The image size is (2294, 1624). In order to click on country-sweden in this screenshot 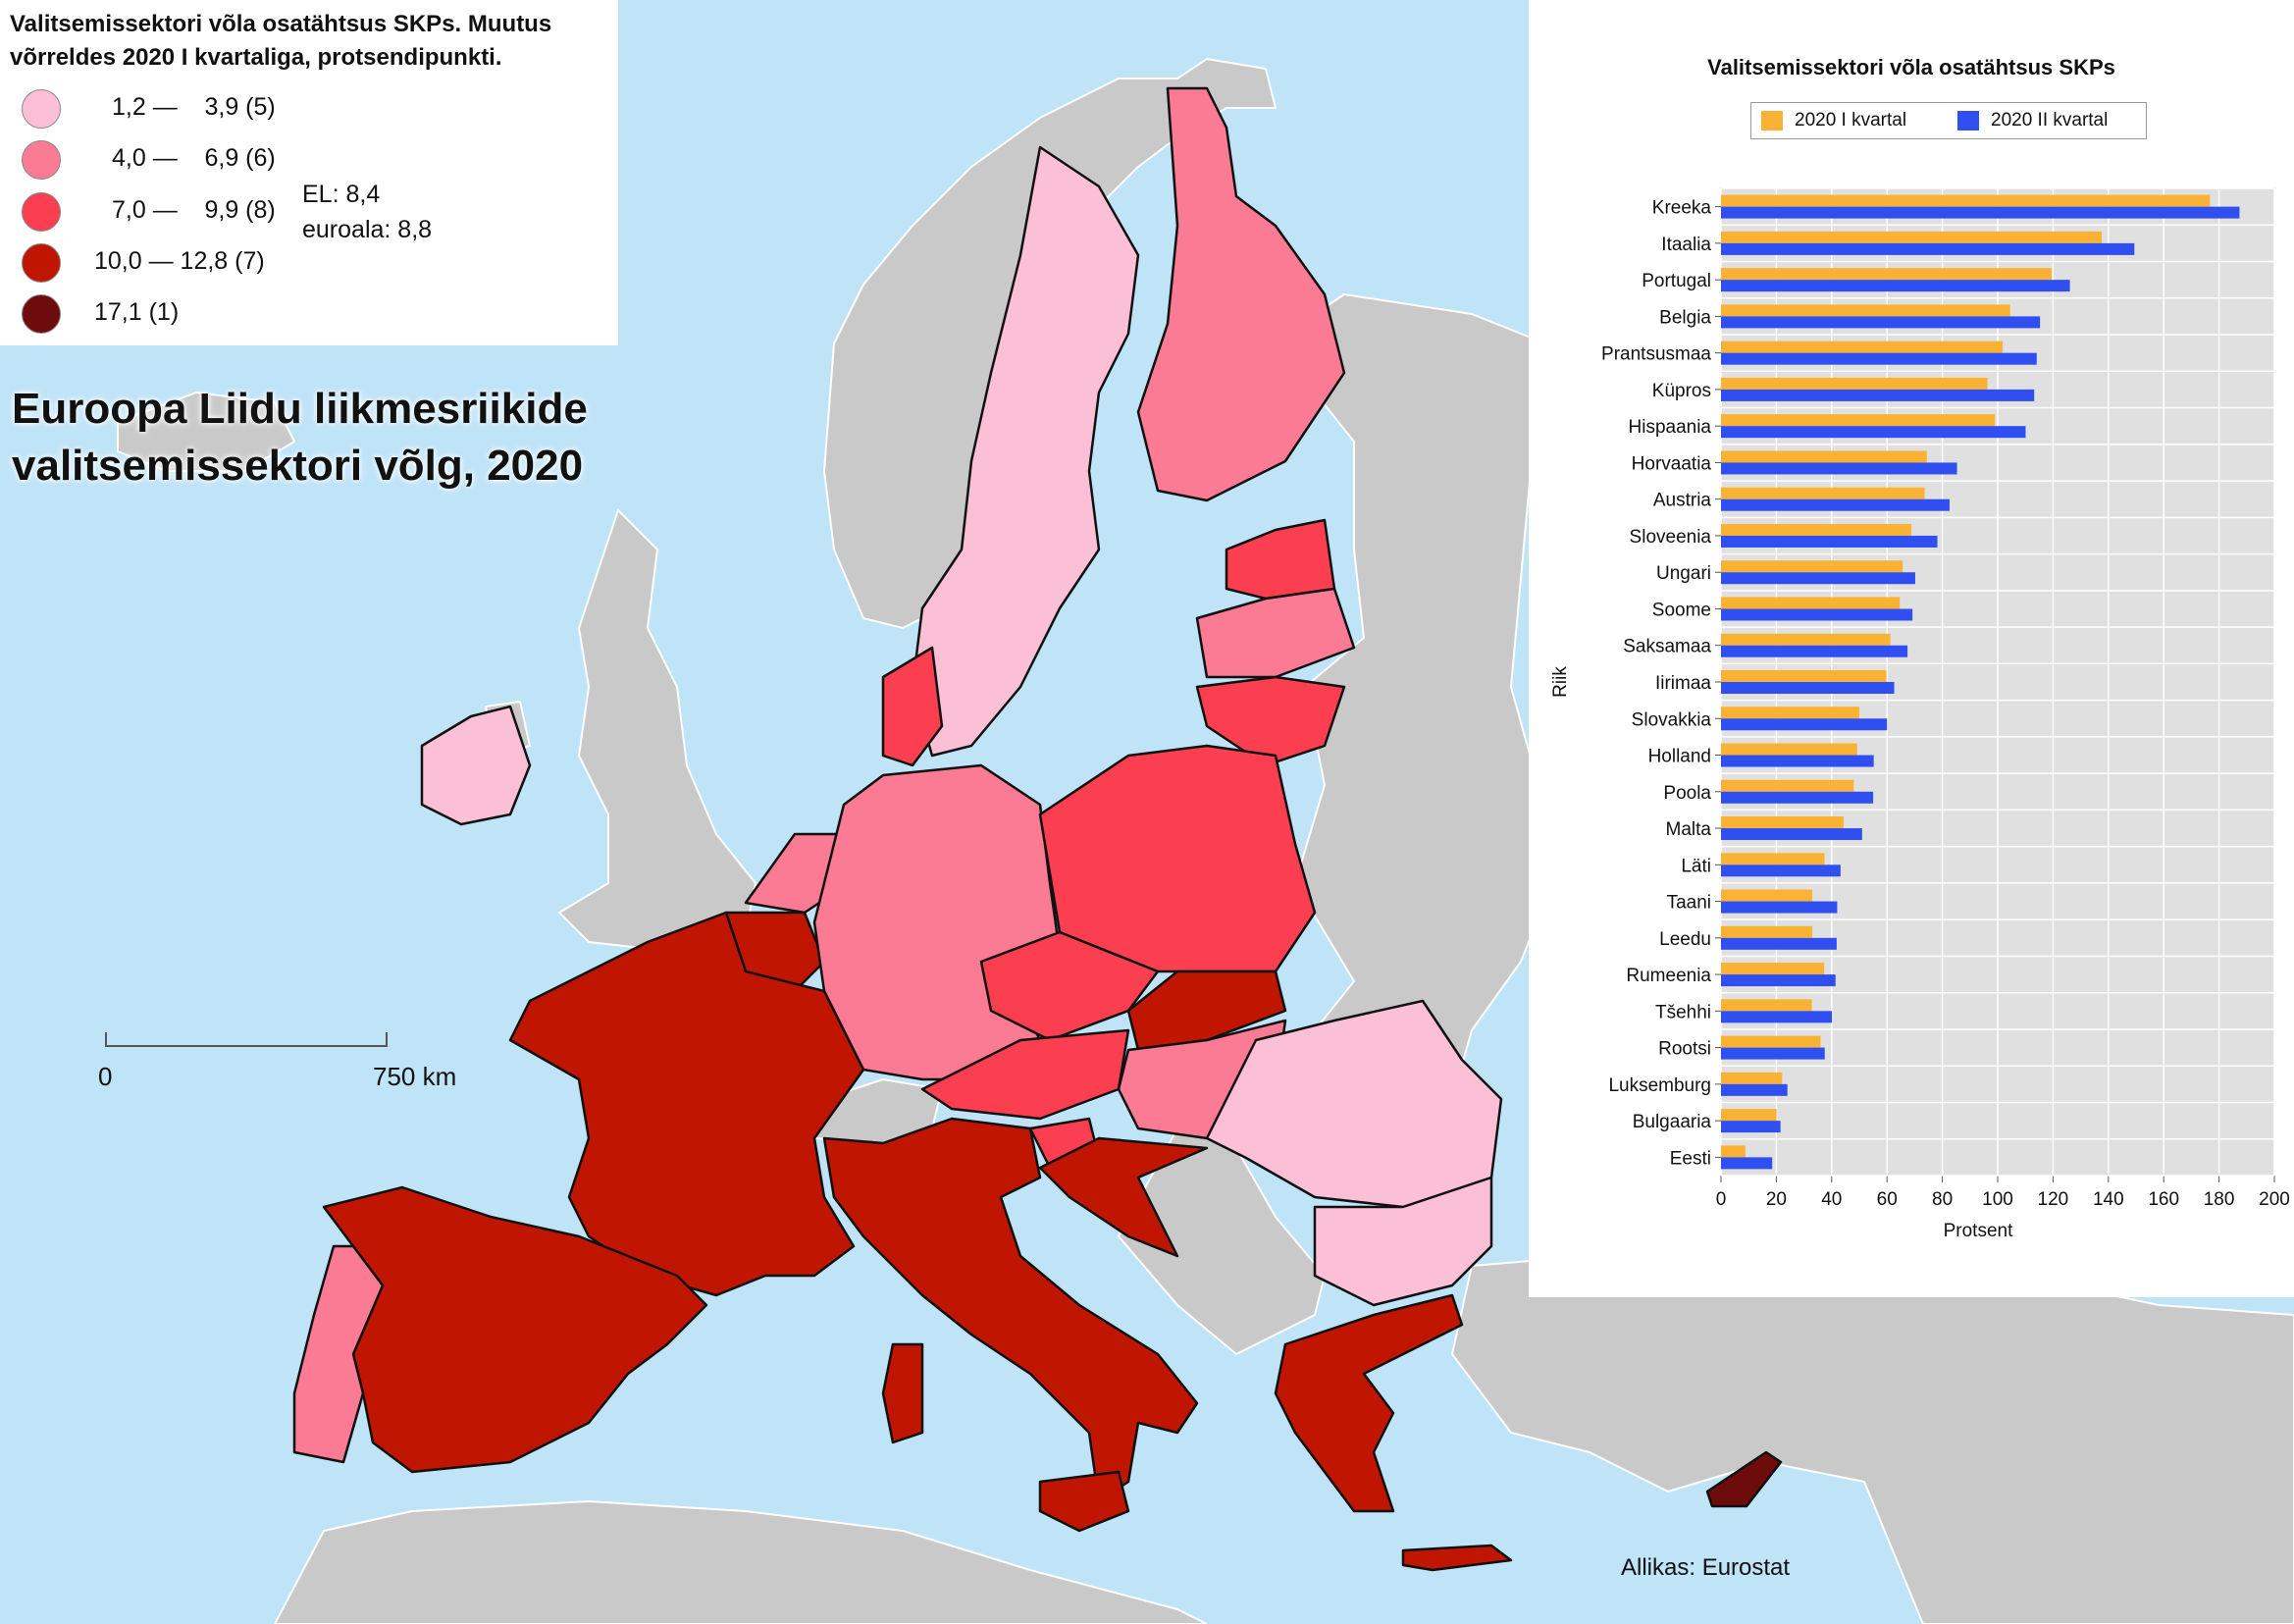, I will do `click(1025, 451)`.